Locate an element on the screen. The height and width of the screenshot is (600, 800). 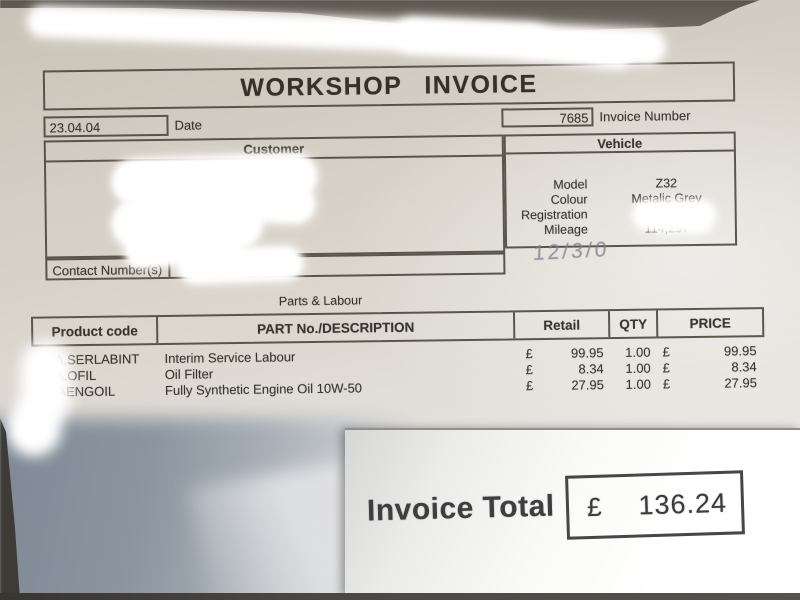
page-title: WORKSHOP INVOICE is located at coordinates (389, 85).